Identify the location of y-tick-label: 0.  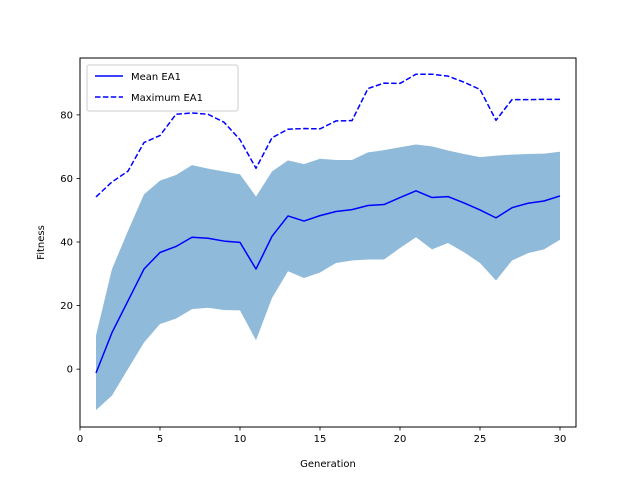
(70, 370).